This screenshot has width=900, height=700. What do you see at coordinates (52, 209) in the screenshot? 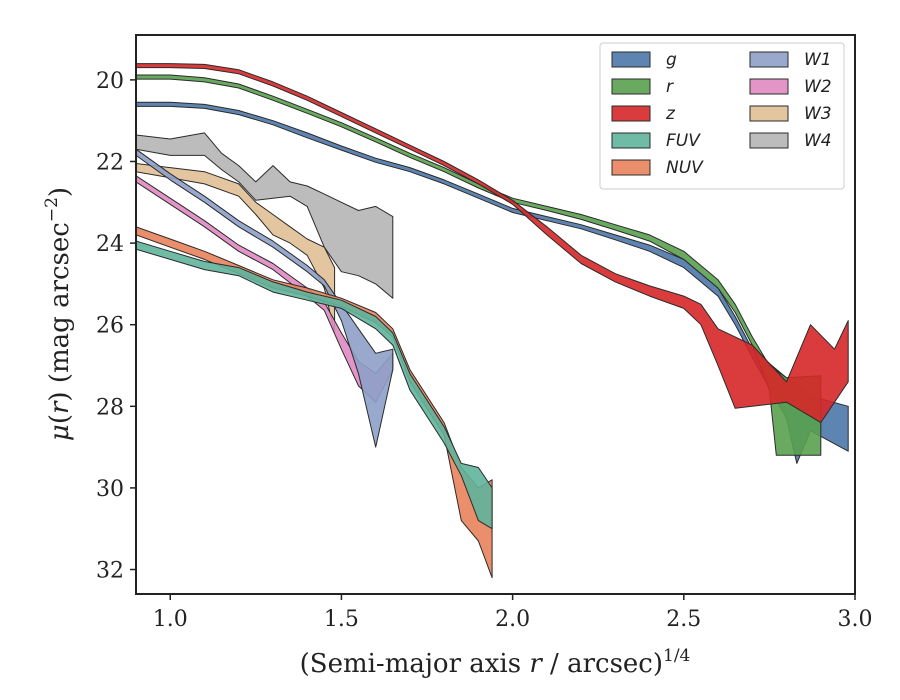
I see `y-axis-title-sup: −2` at bounding box center [52, 209].